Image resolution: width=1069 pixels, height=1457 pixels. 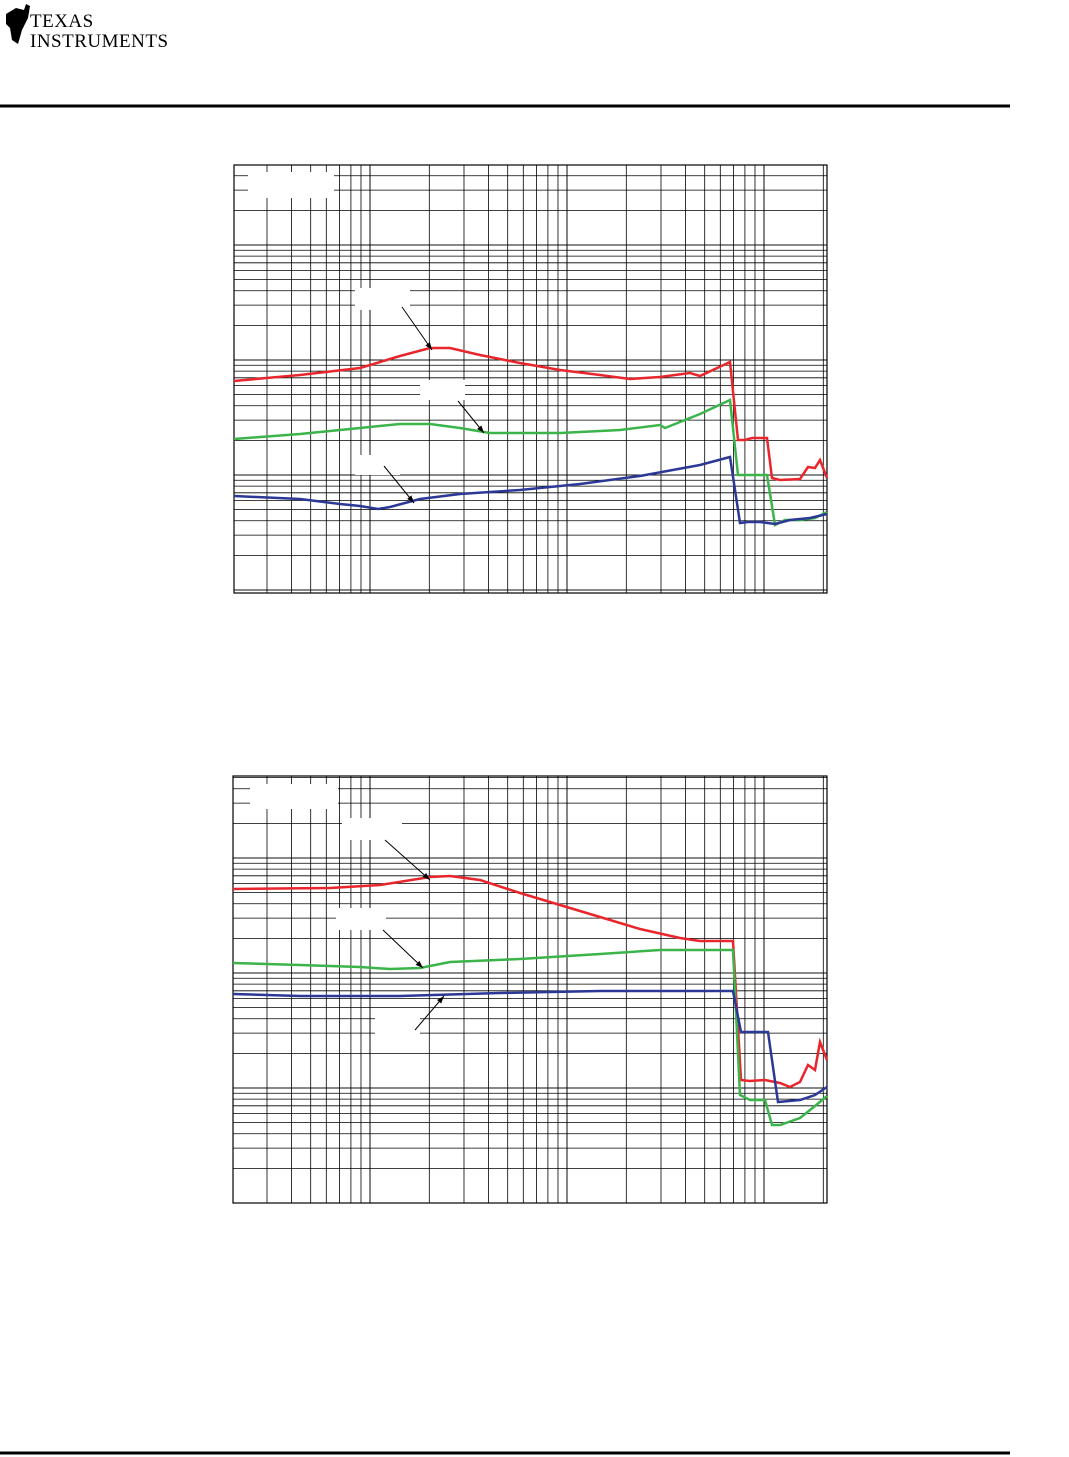 What do you see at coordinates (18, 24) in the screenshot?
I see `logo-mark` at bounding box center [18, 24].